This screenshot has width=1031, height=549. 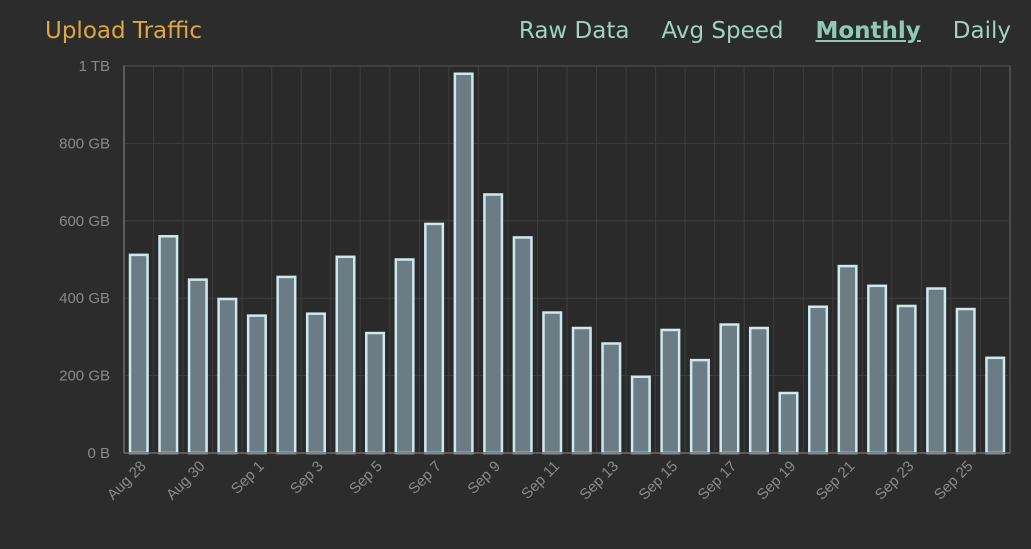 What do you see at coordinates (574, 31) in the screenshot?
I see `tab-raw-data: Raw Data` at bounding box center [574, 31].